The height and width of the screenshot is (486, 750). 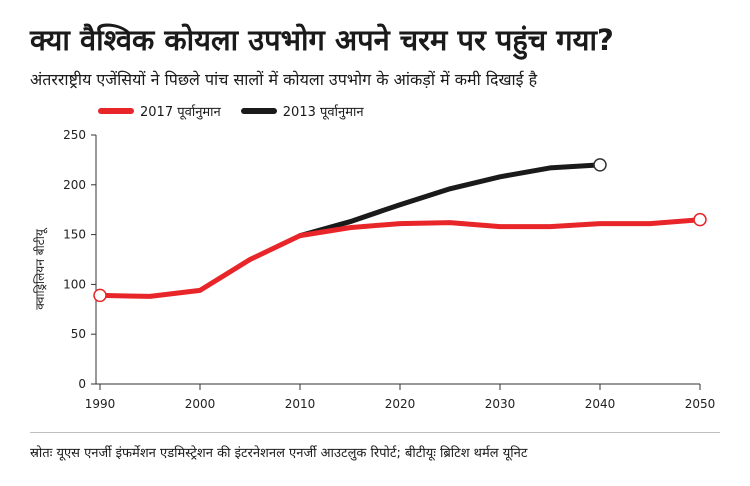 What do you see at coordinates (258, 111) in the screenshot?
I see `legend-swatch-2013` at bounding box center [258, 111].